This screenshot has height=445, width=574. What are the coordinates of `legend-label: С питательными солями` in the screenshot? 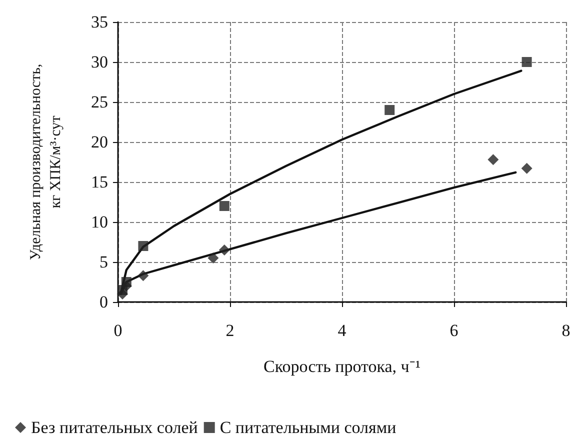 It's located at (308, 427).